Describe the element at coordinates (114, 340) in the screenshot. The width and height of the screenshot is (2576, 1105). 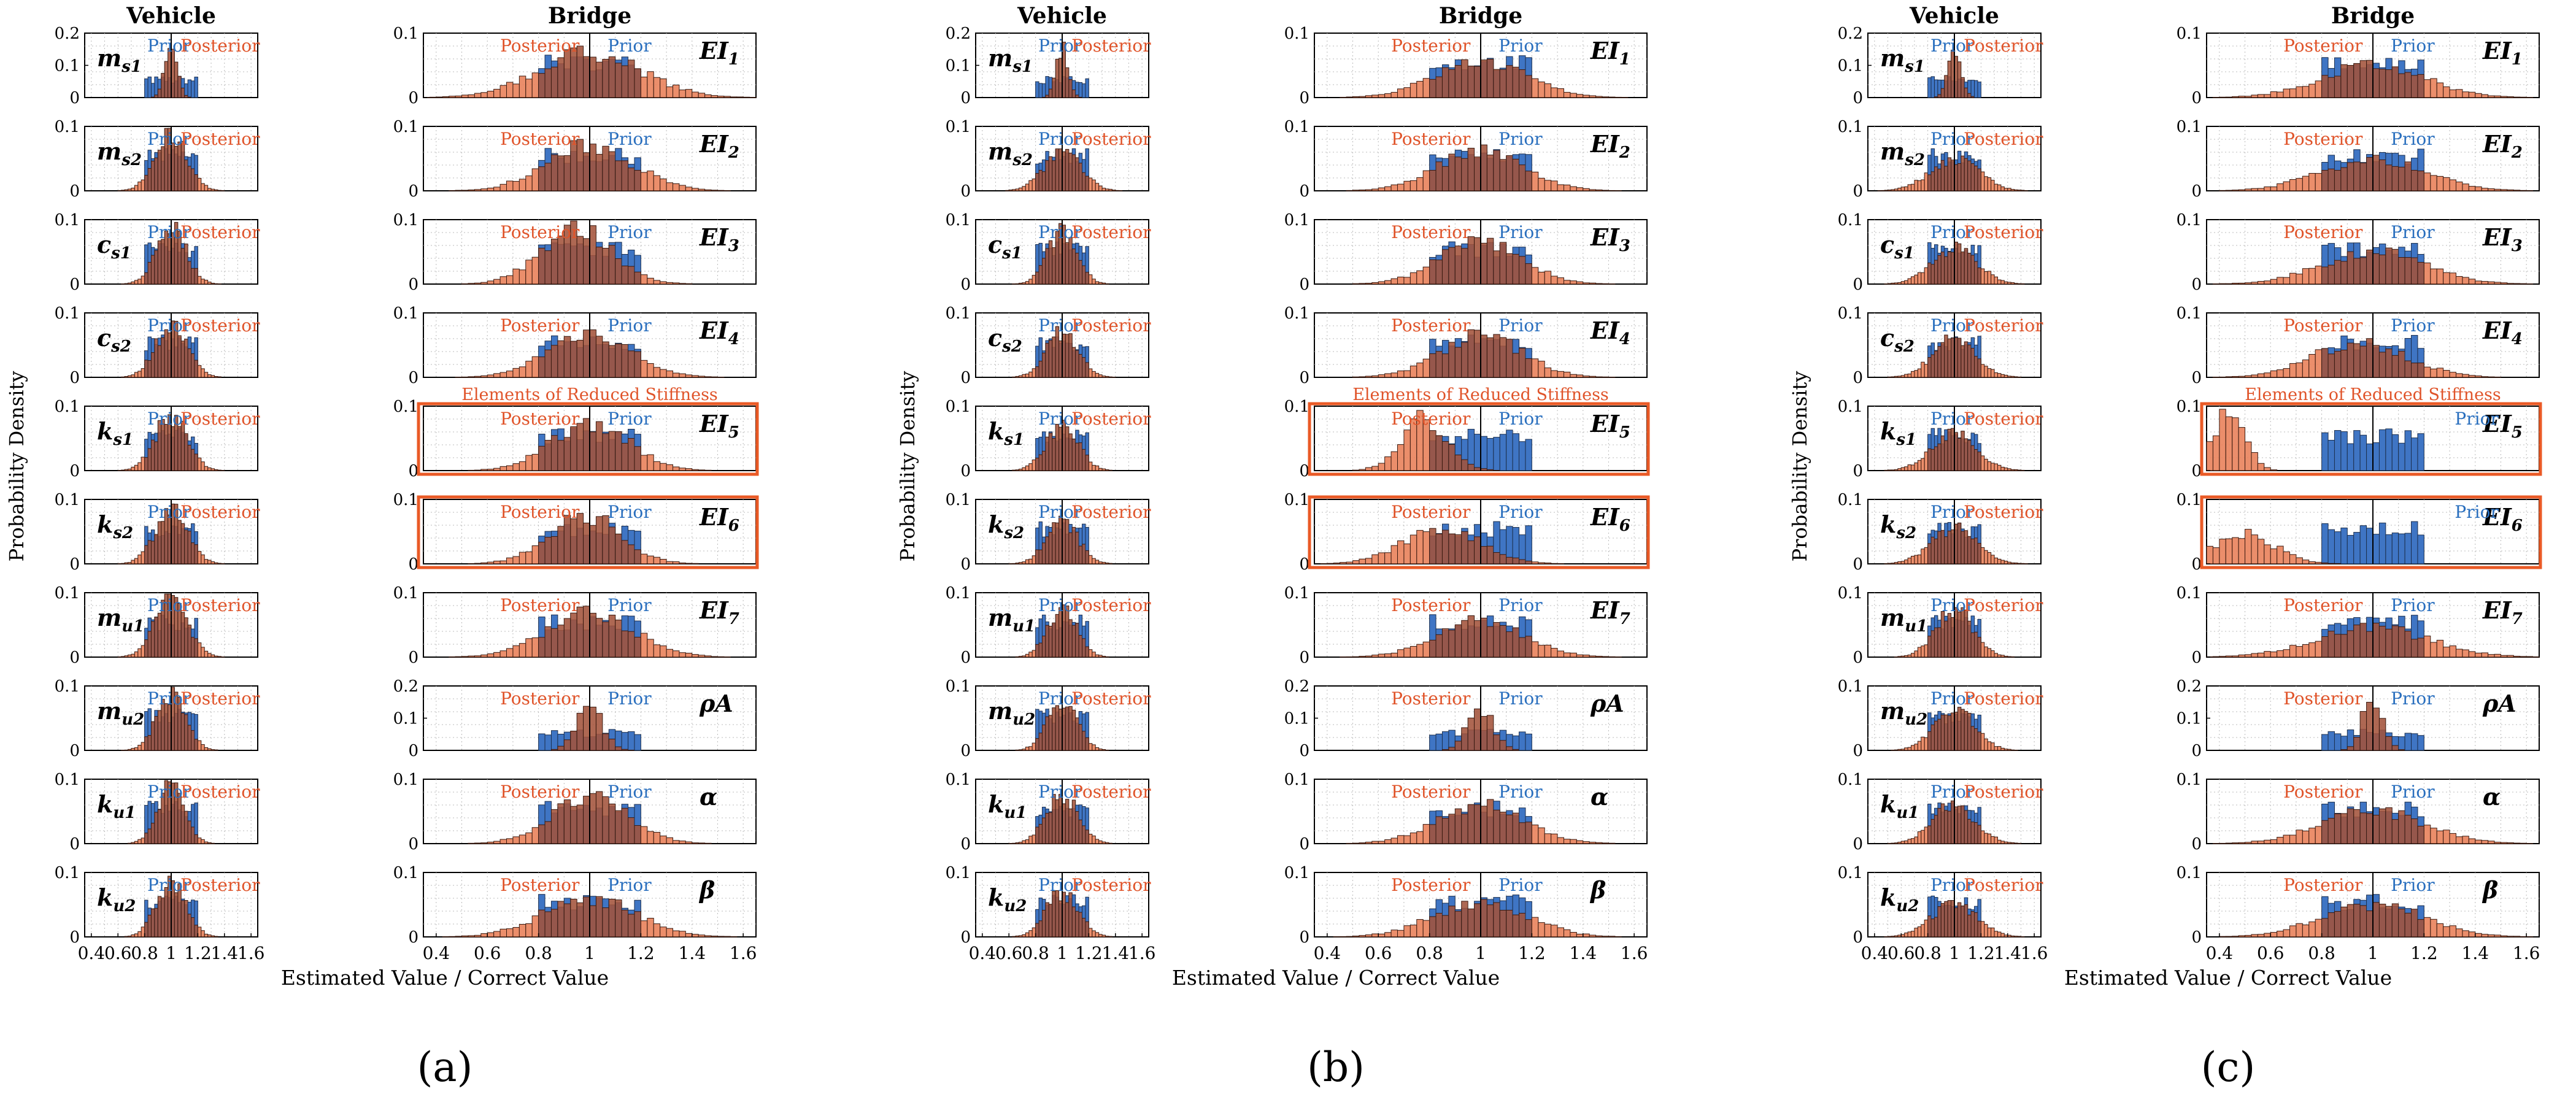
I see `parameter-label: cs2` at that location.